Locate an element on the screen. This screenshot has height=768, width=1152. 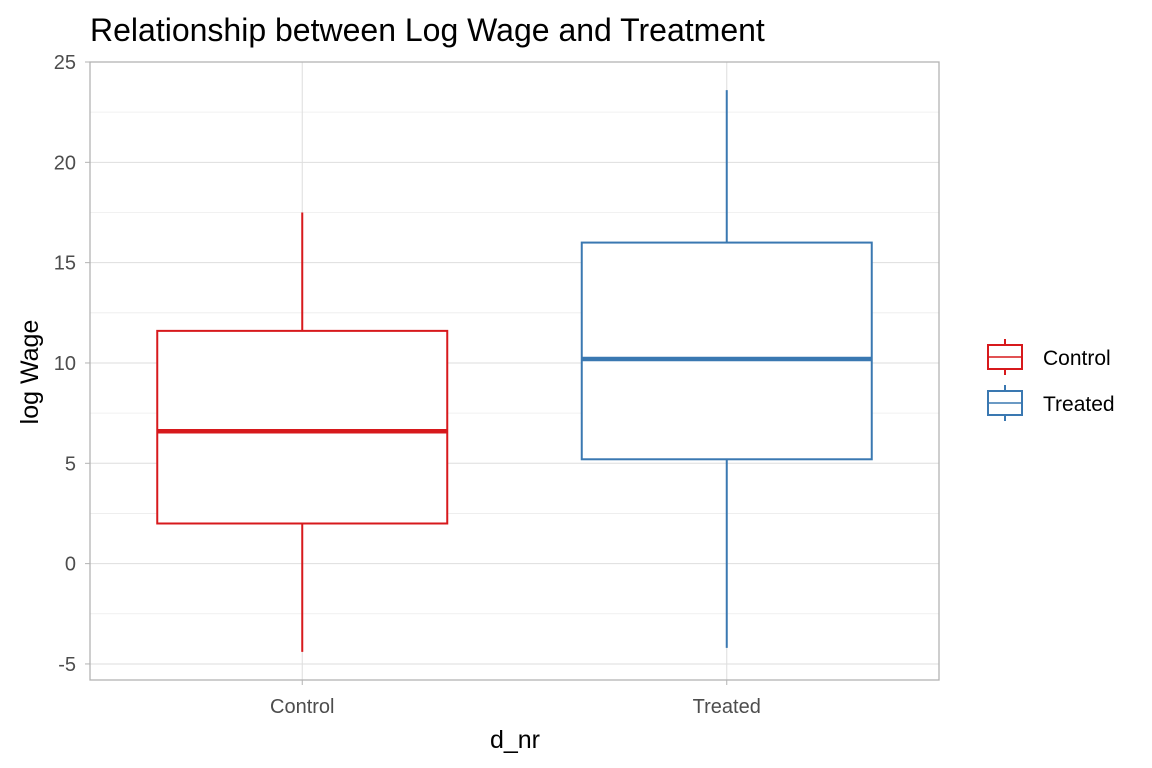
y-tick-label: 25 is located at coordinates (65, 63).